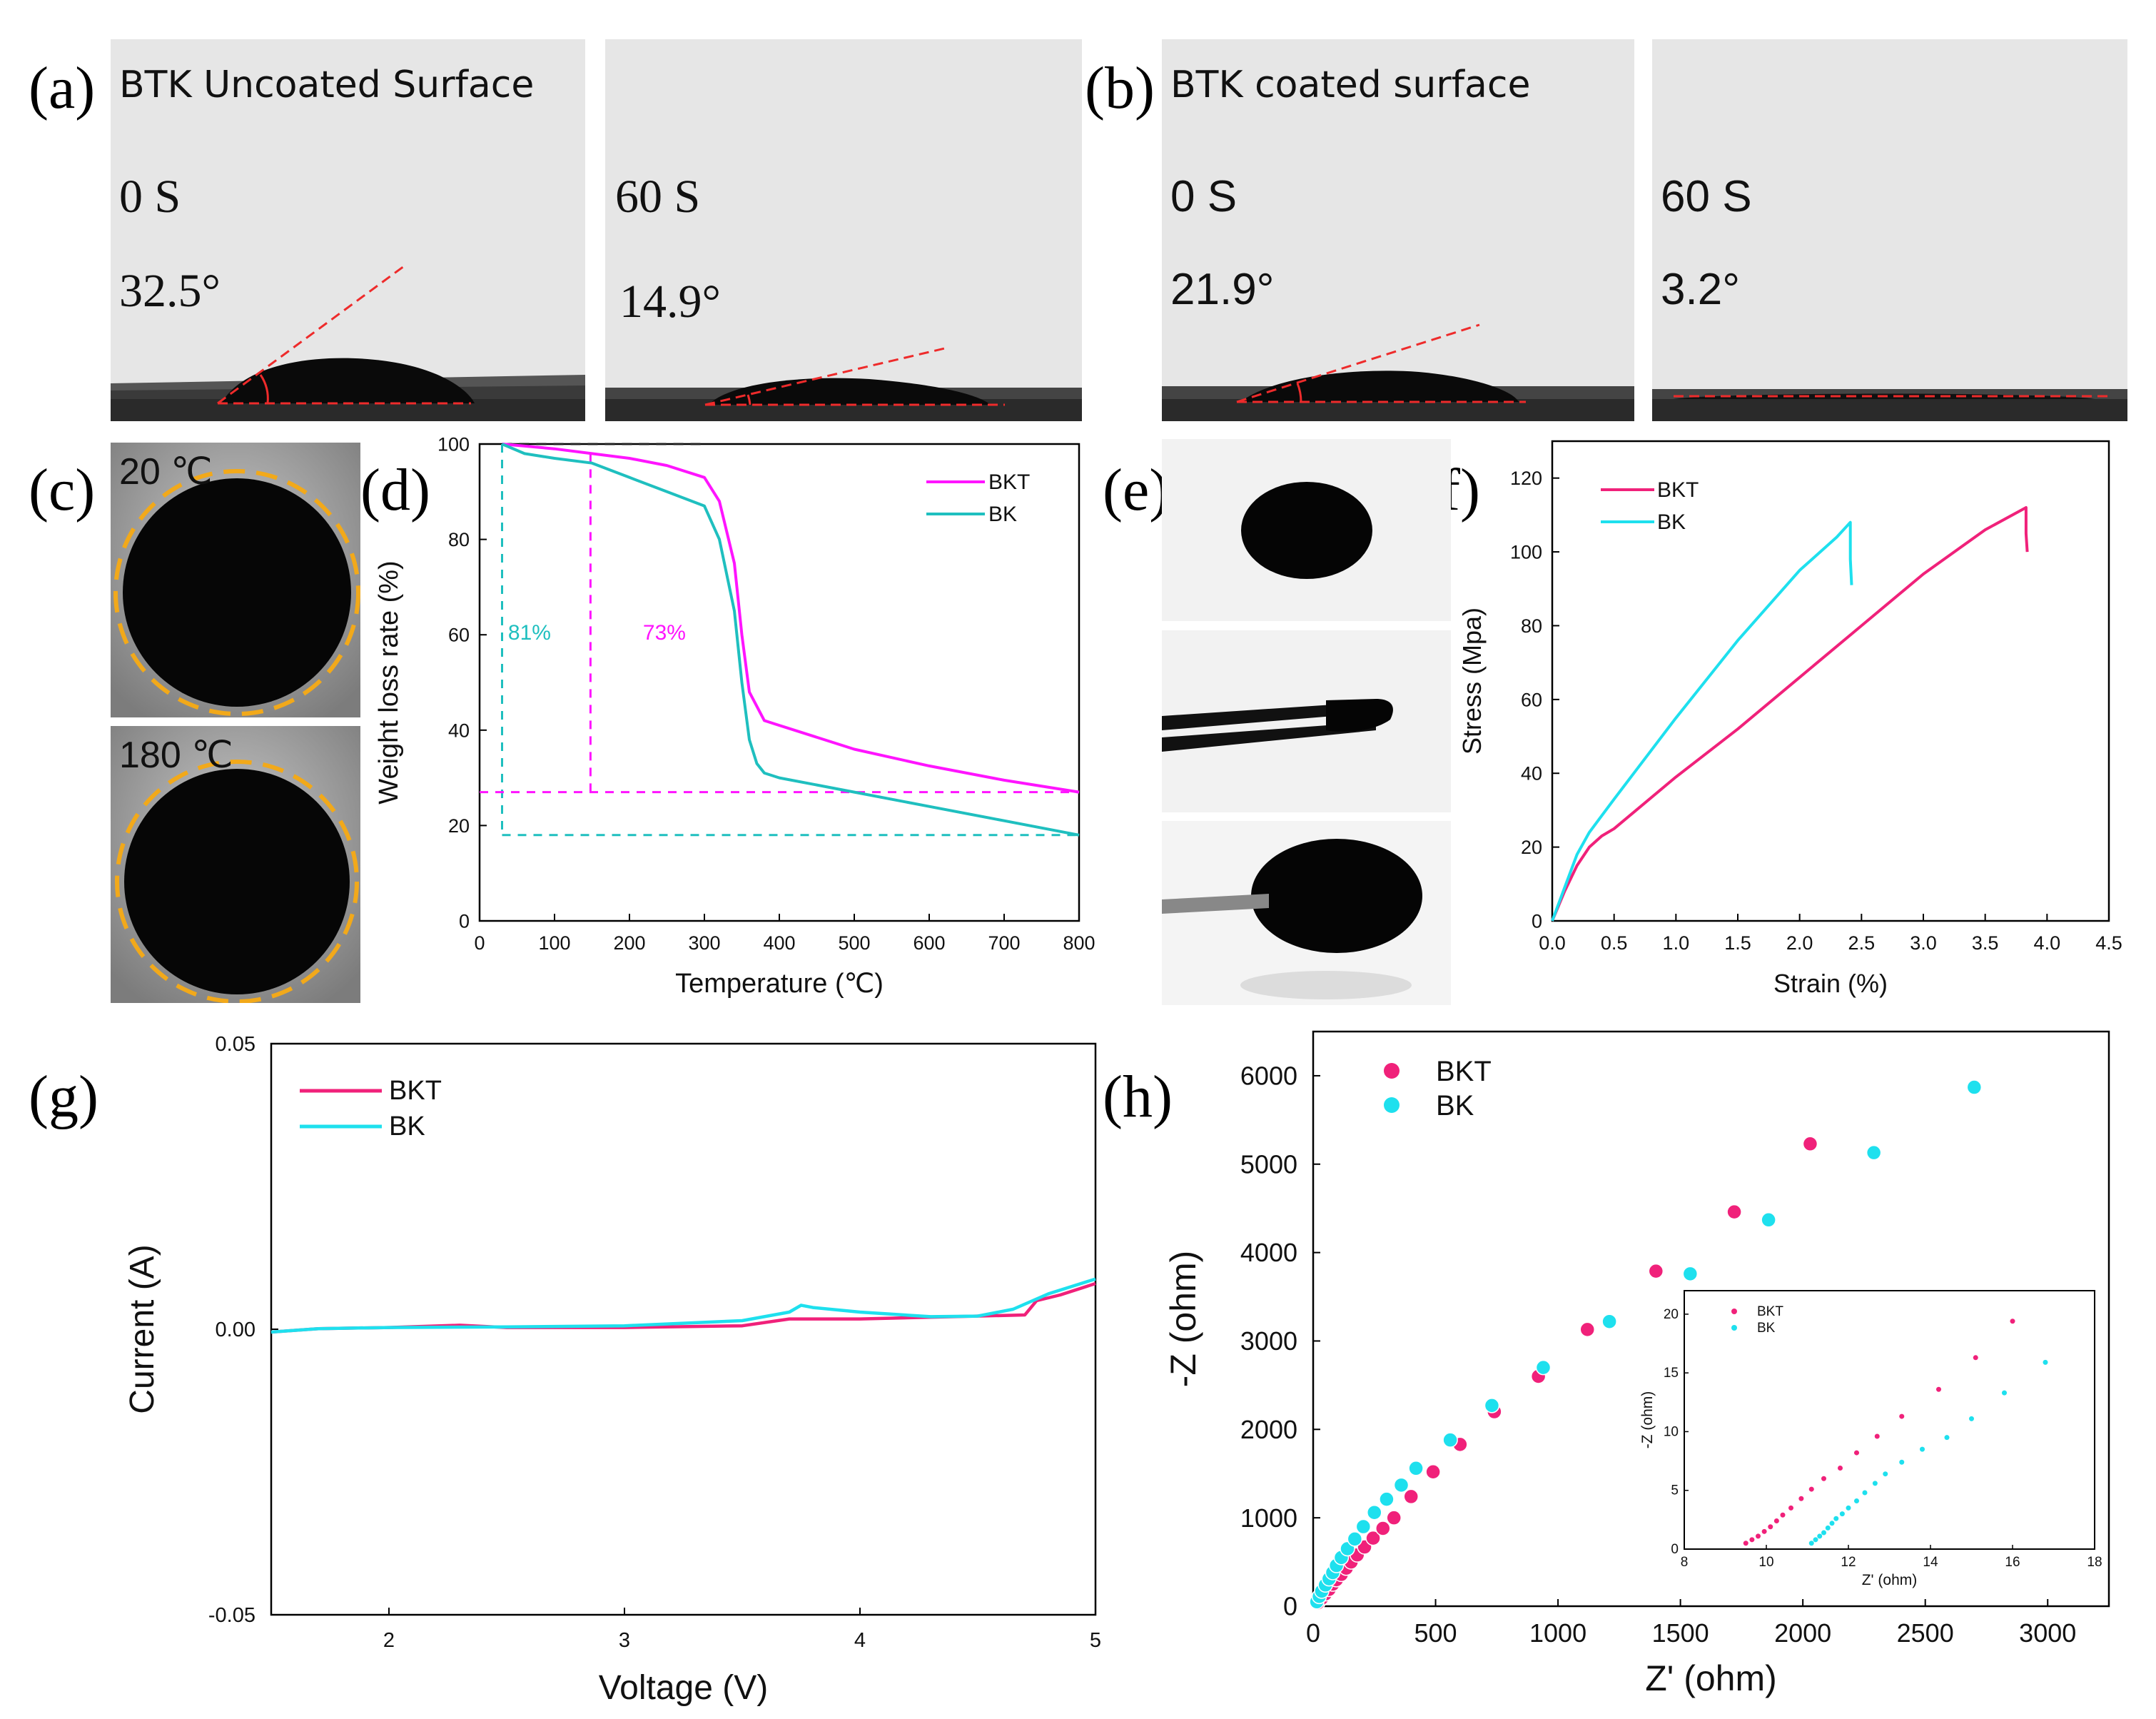 The image size is (2156, 1719). Describe the element at coordinates (348, 230) in the screenshot. I see `contact-angle-photo-uncoated-0s: BTK Uncoated Surface 0 S 32.5°` at that location.